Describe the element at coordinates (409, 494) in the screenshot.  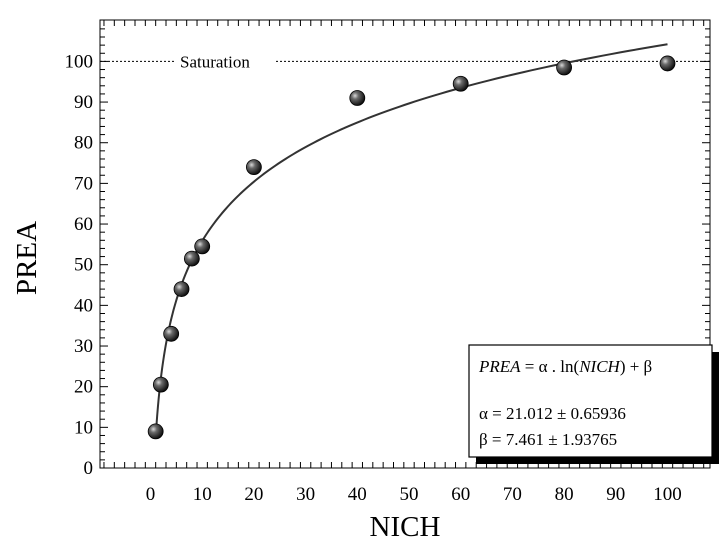
I see `x-tick-label: 50` at that location.